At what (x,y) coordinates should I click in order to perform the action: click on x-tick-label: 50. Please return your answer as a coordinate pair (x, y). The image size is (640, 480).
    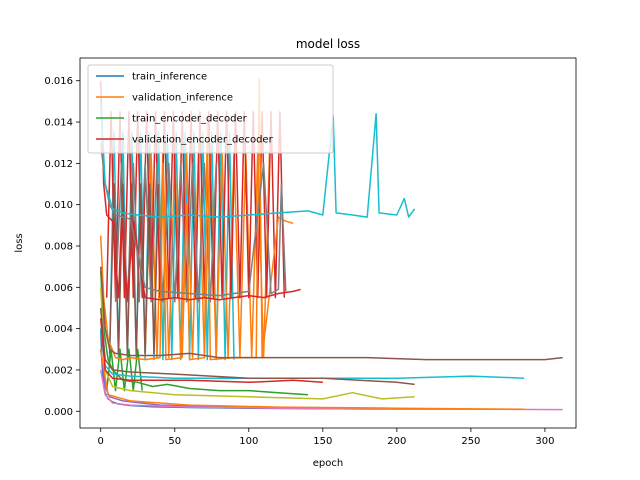
    Looking at the image, I should click on (174, 441).